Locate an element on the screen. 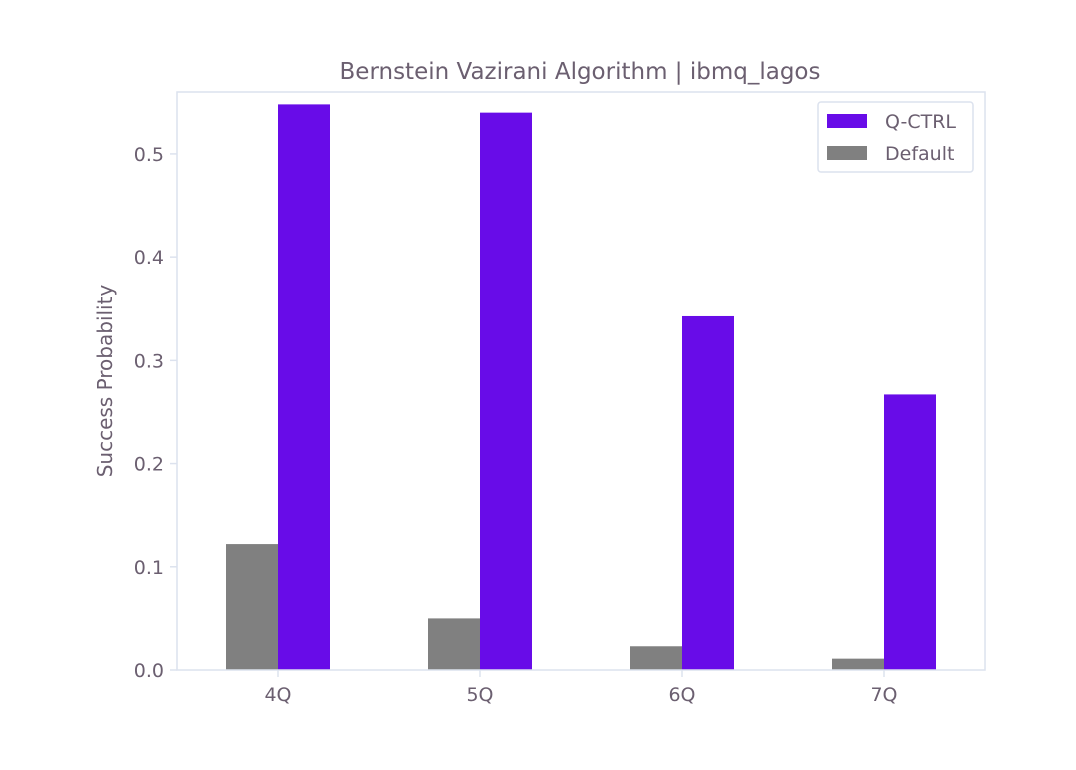 The image size is (1076, 770). x-tick-label: 5Q is located at coordinates (479, 695).